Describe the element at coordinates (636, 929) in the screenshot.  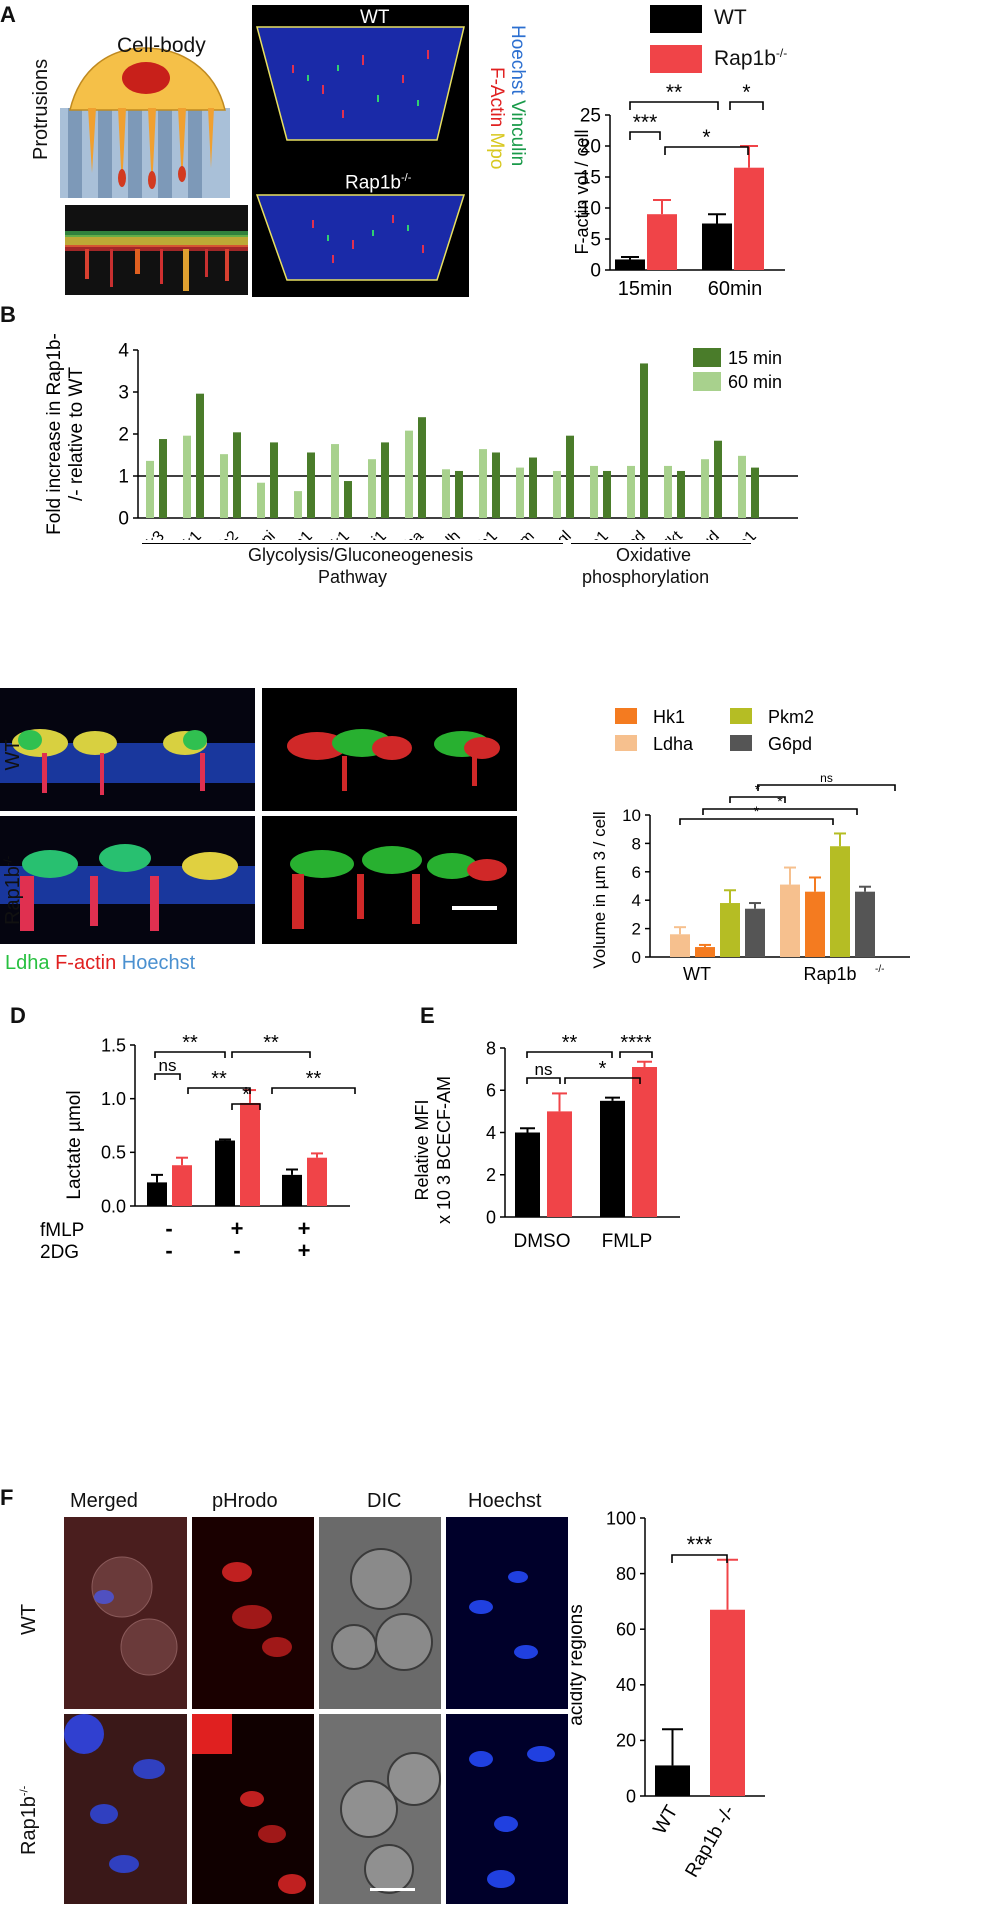
I see `chart-c-y-tick-label: 2` at that location.